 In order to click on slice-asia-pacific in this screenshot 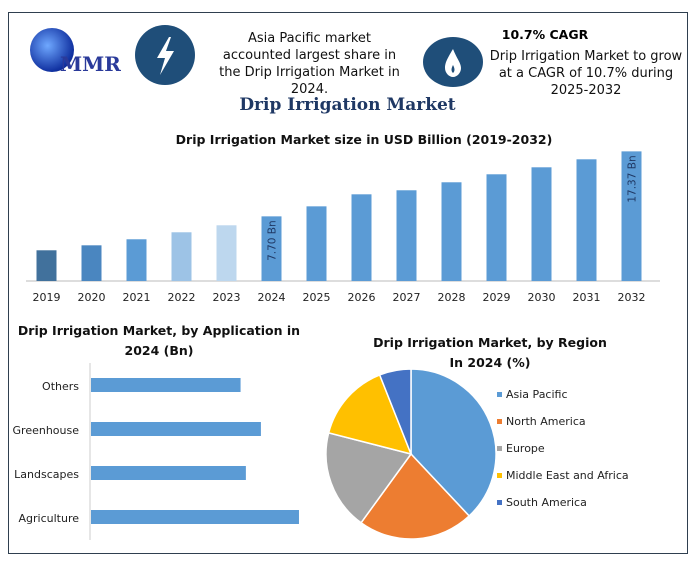, I will do `click(453, 443)`.